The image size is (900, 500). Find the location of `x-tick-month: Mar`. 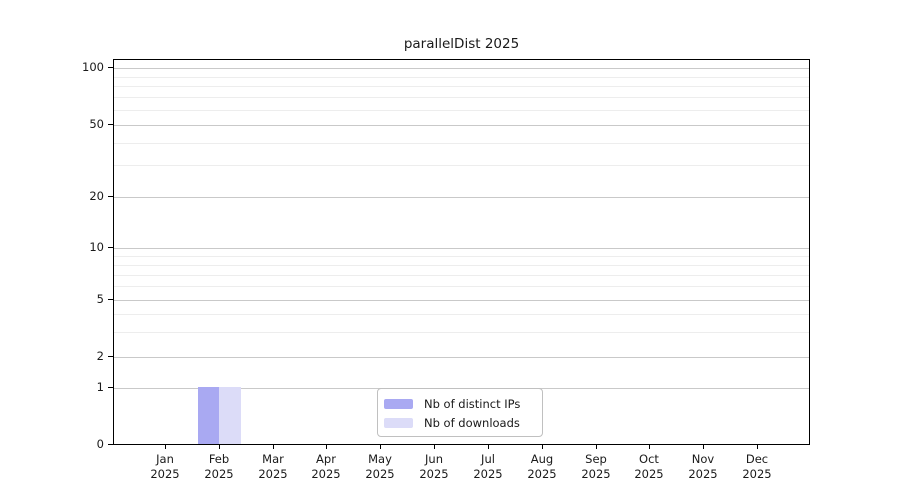

x-tick-month: Mar is located at coordinates (273, 459).